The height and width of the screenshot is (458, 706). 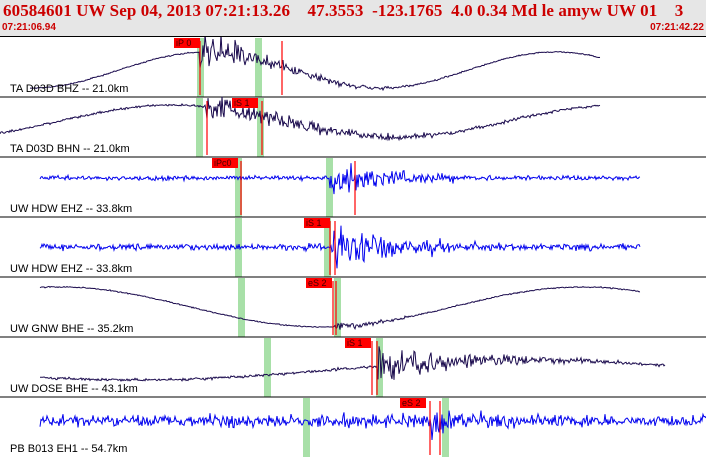 I want to click on pick-label: iPc0, so click(x=223, y=163).